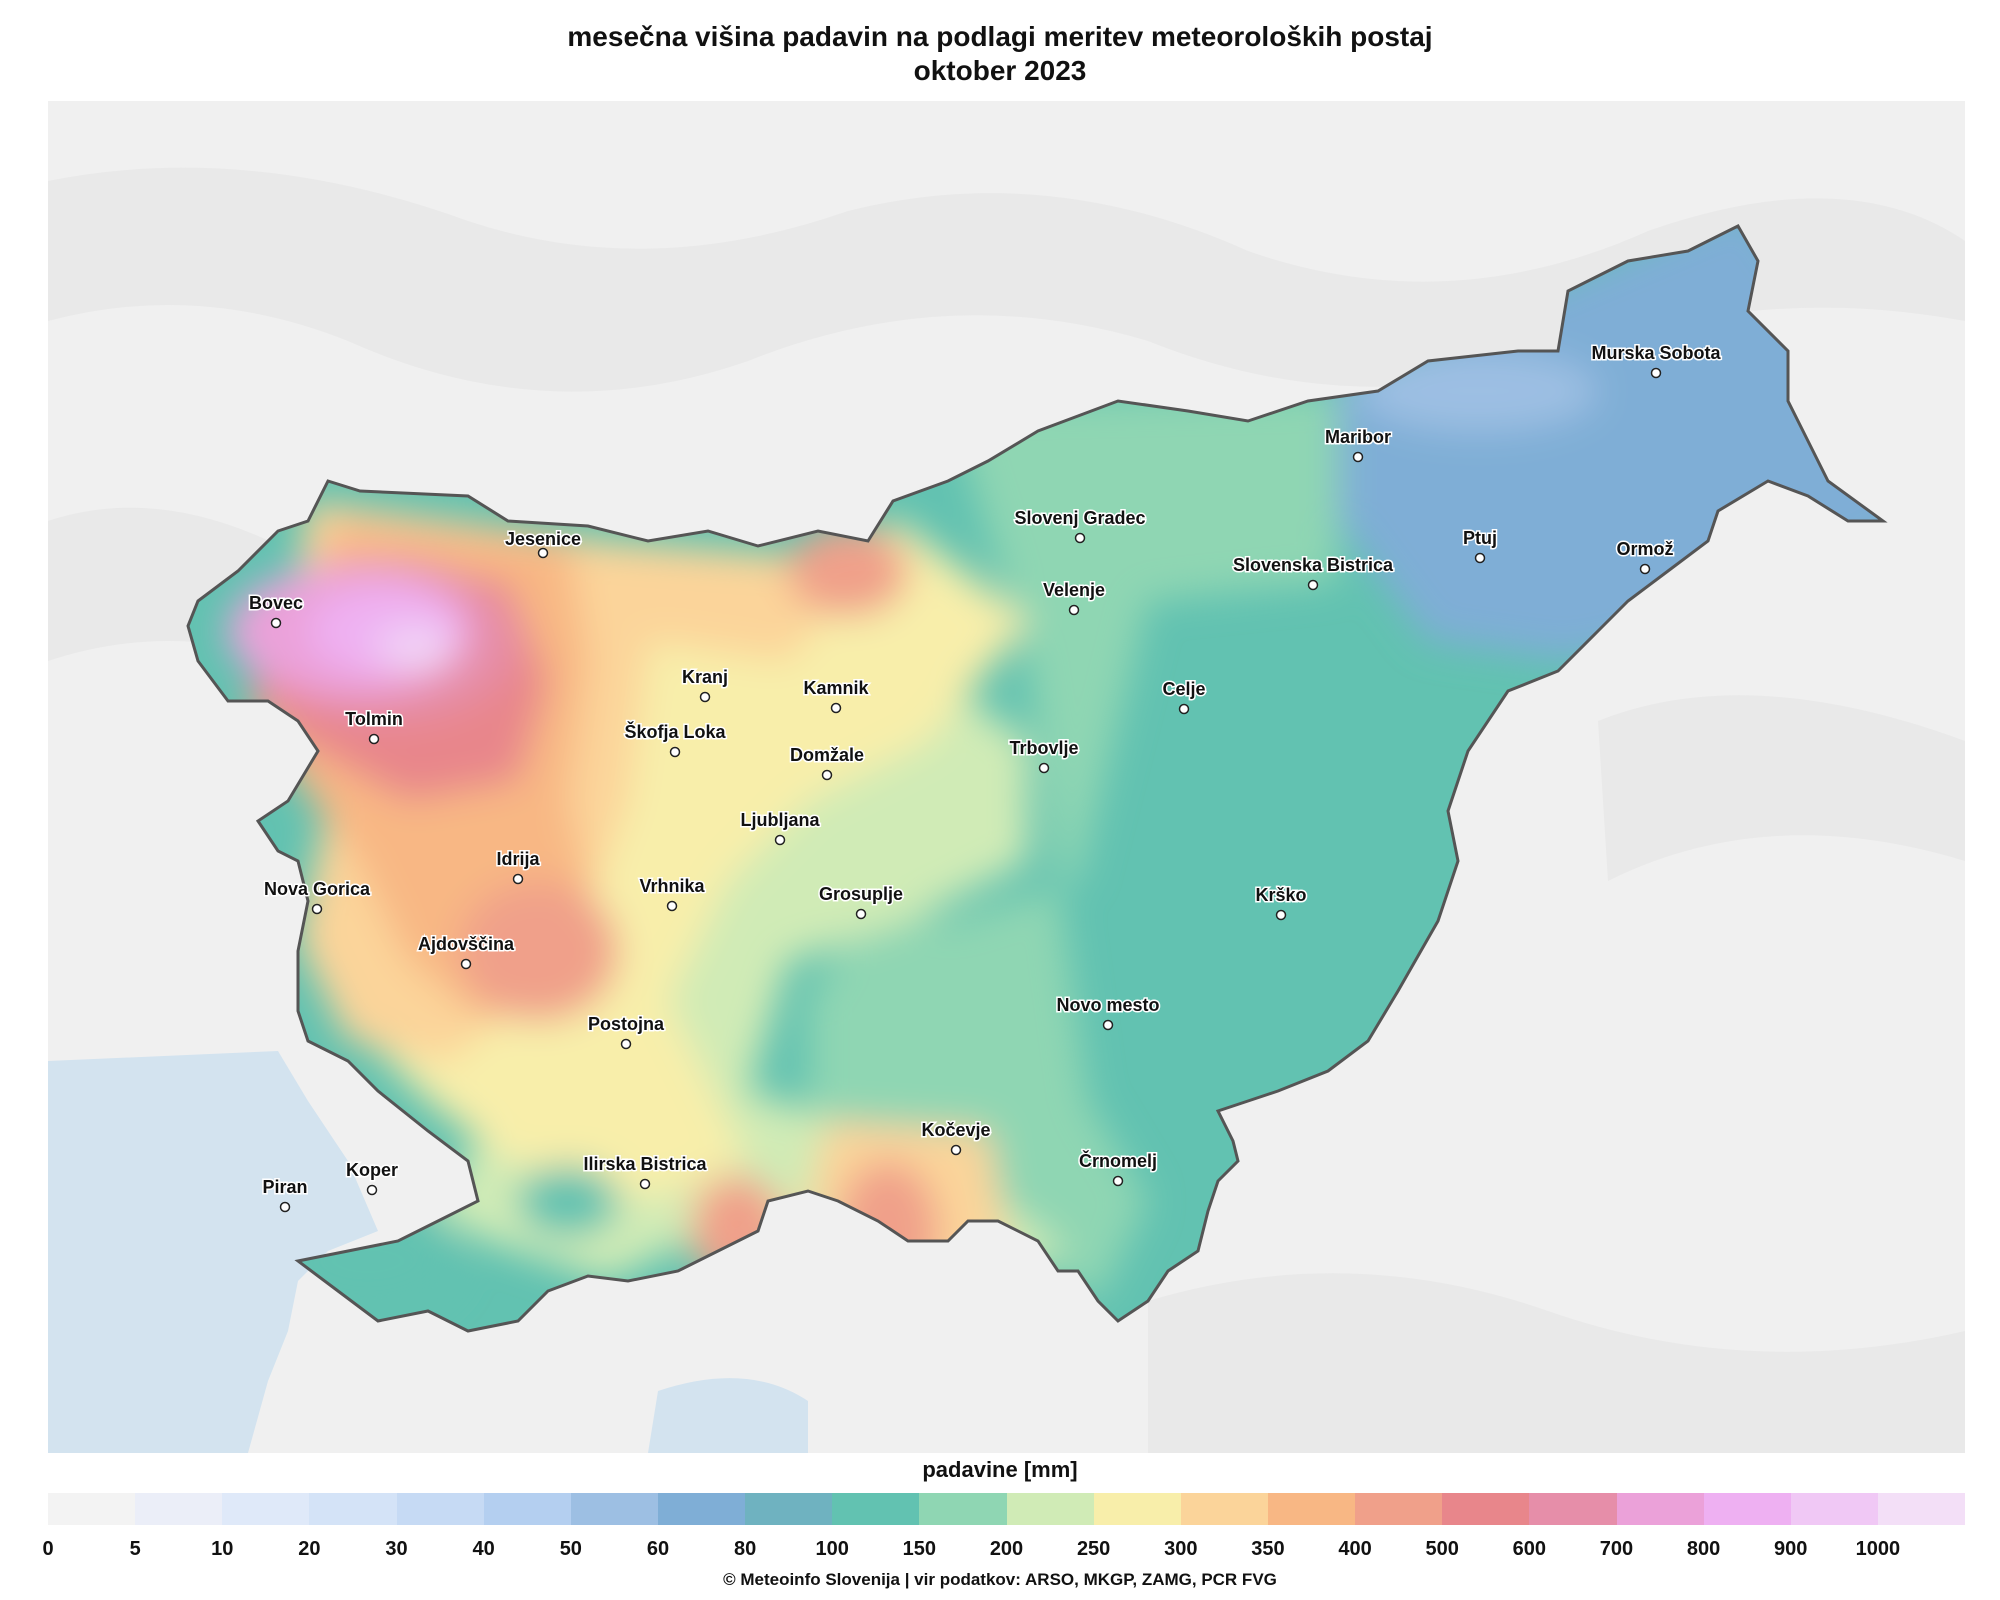 The width and height of the screenshot is (2000, 1600). Describe the element at coordinates (1000, 70) in the screenshot. I see `map-subtitle-date: oktober 2023` at that location.